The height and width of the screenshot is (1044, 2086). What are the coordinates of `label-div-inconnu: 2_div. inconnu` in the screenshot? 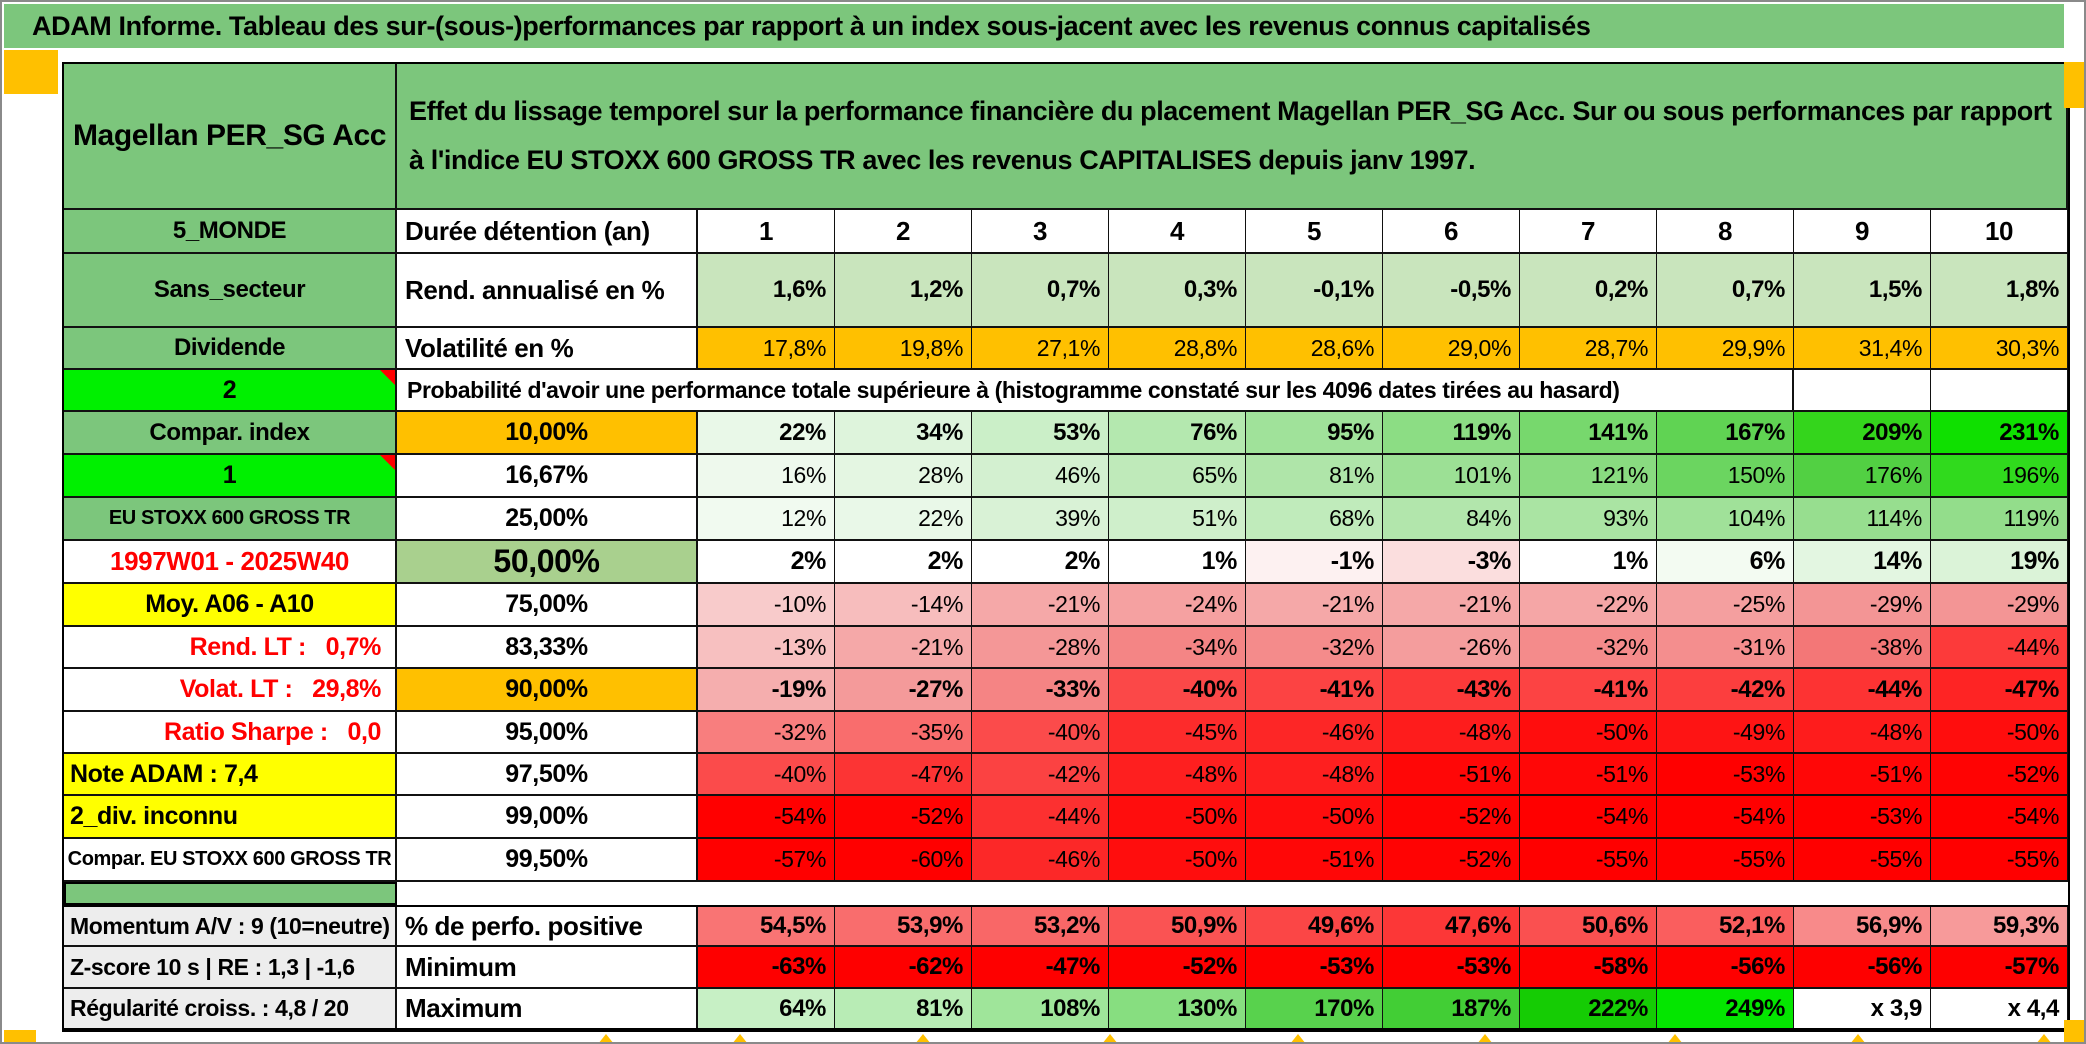 It's located at (230, 816).